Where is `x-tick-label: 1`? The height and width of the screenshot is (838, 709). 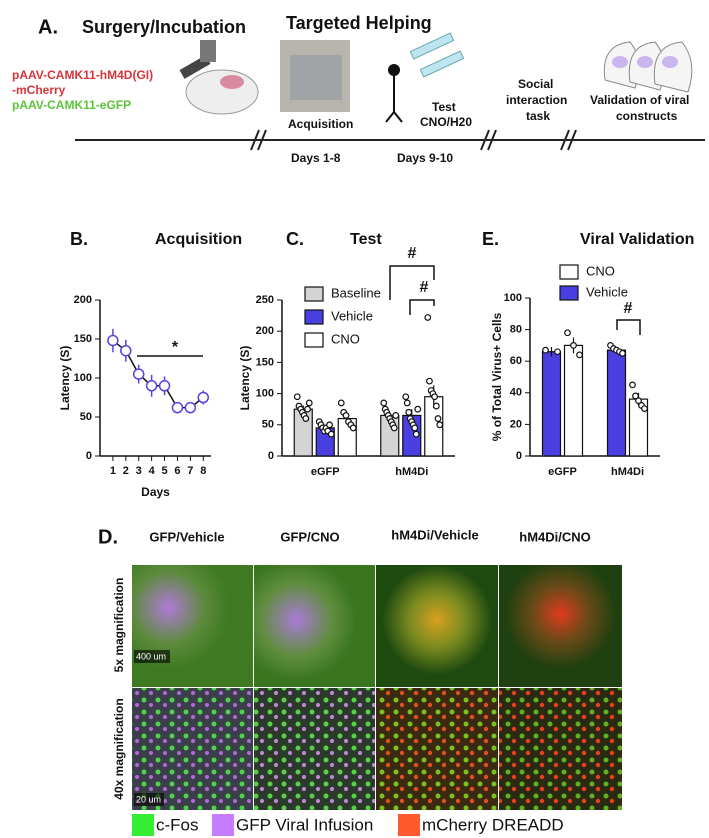
x-tick-label: 1 is located at coordinates (113, 471).